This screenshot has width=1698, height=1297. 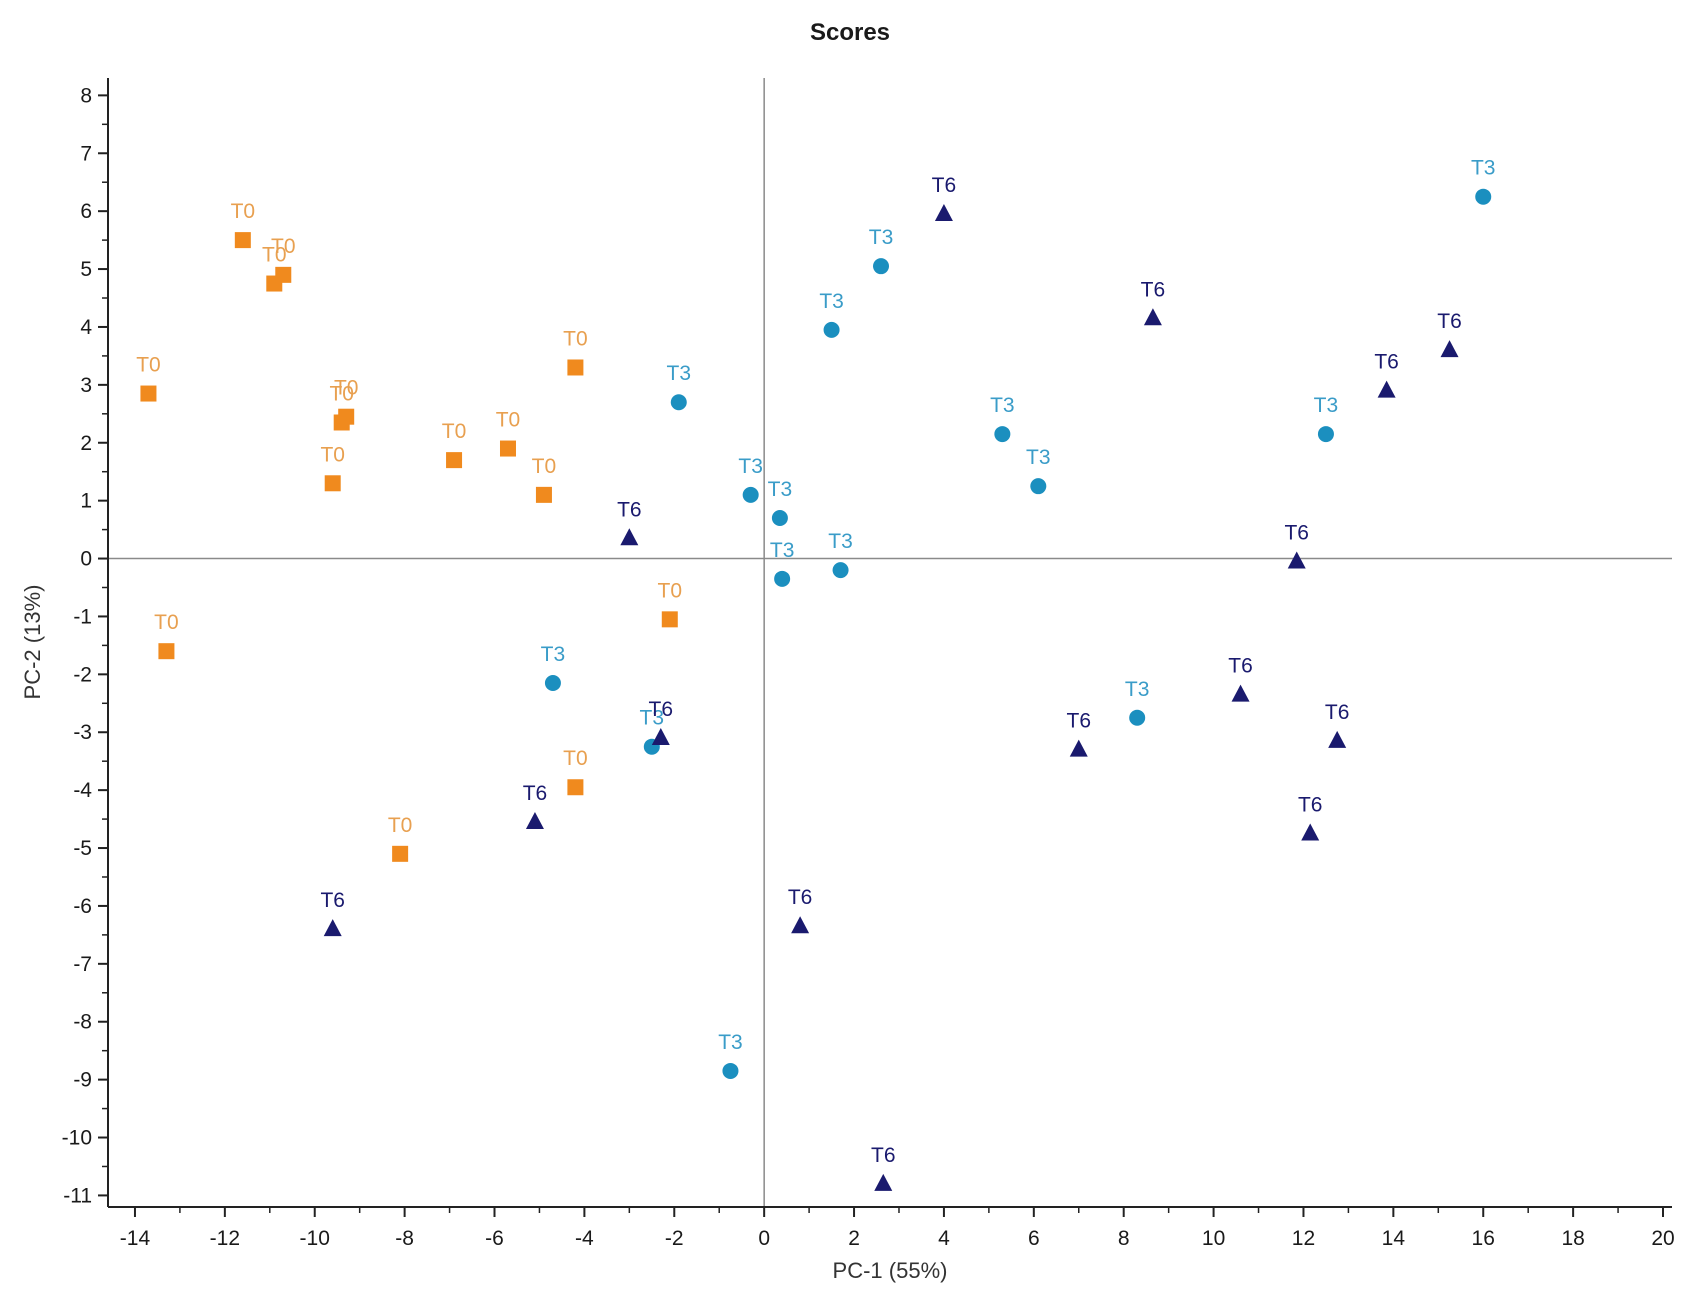 I want to click on y-tick-label: -9, so click(x=82, y=1080).